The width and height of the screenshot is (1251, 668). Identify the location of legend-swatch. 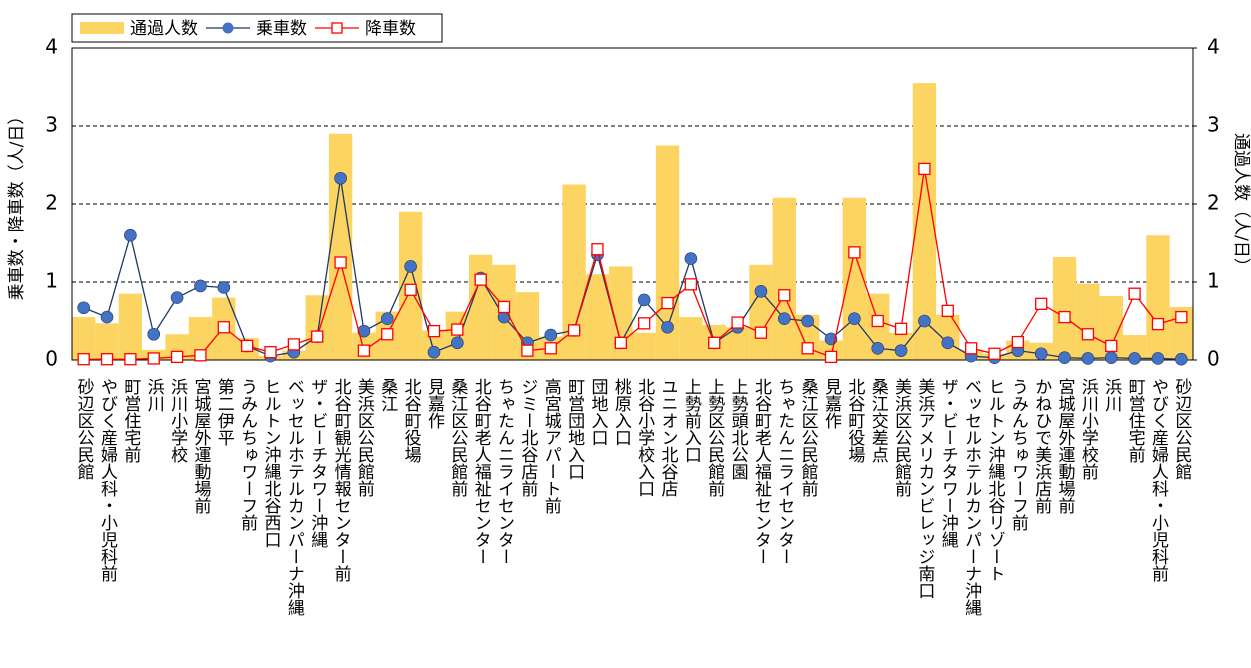
(102, 28).